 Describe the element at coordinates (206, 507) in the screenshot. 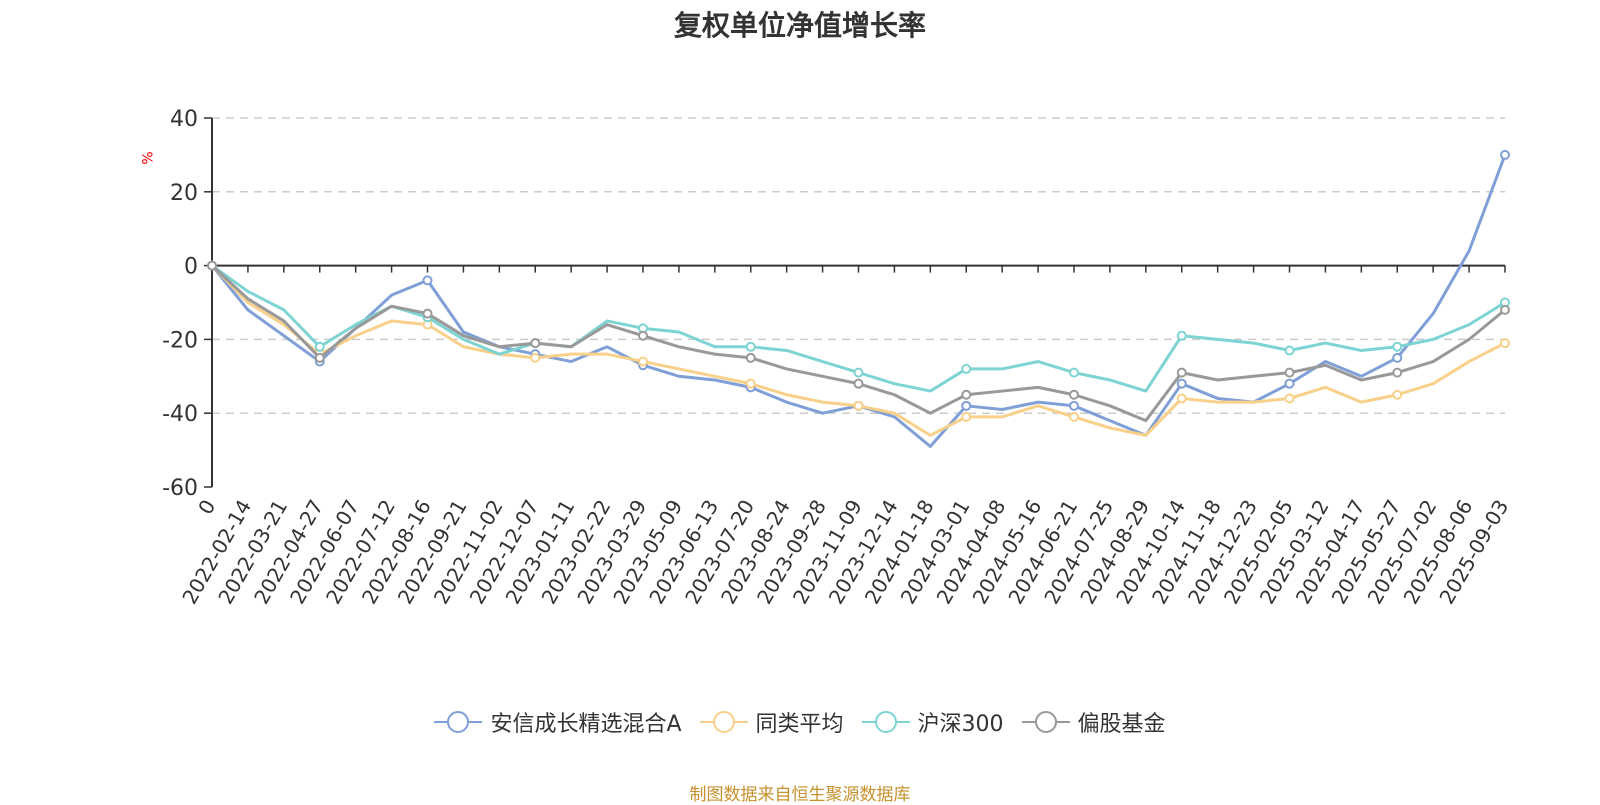

I see `x-tick-label: 0` at that location.